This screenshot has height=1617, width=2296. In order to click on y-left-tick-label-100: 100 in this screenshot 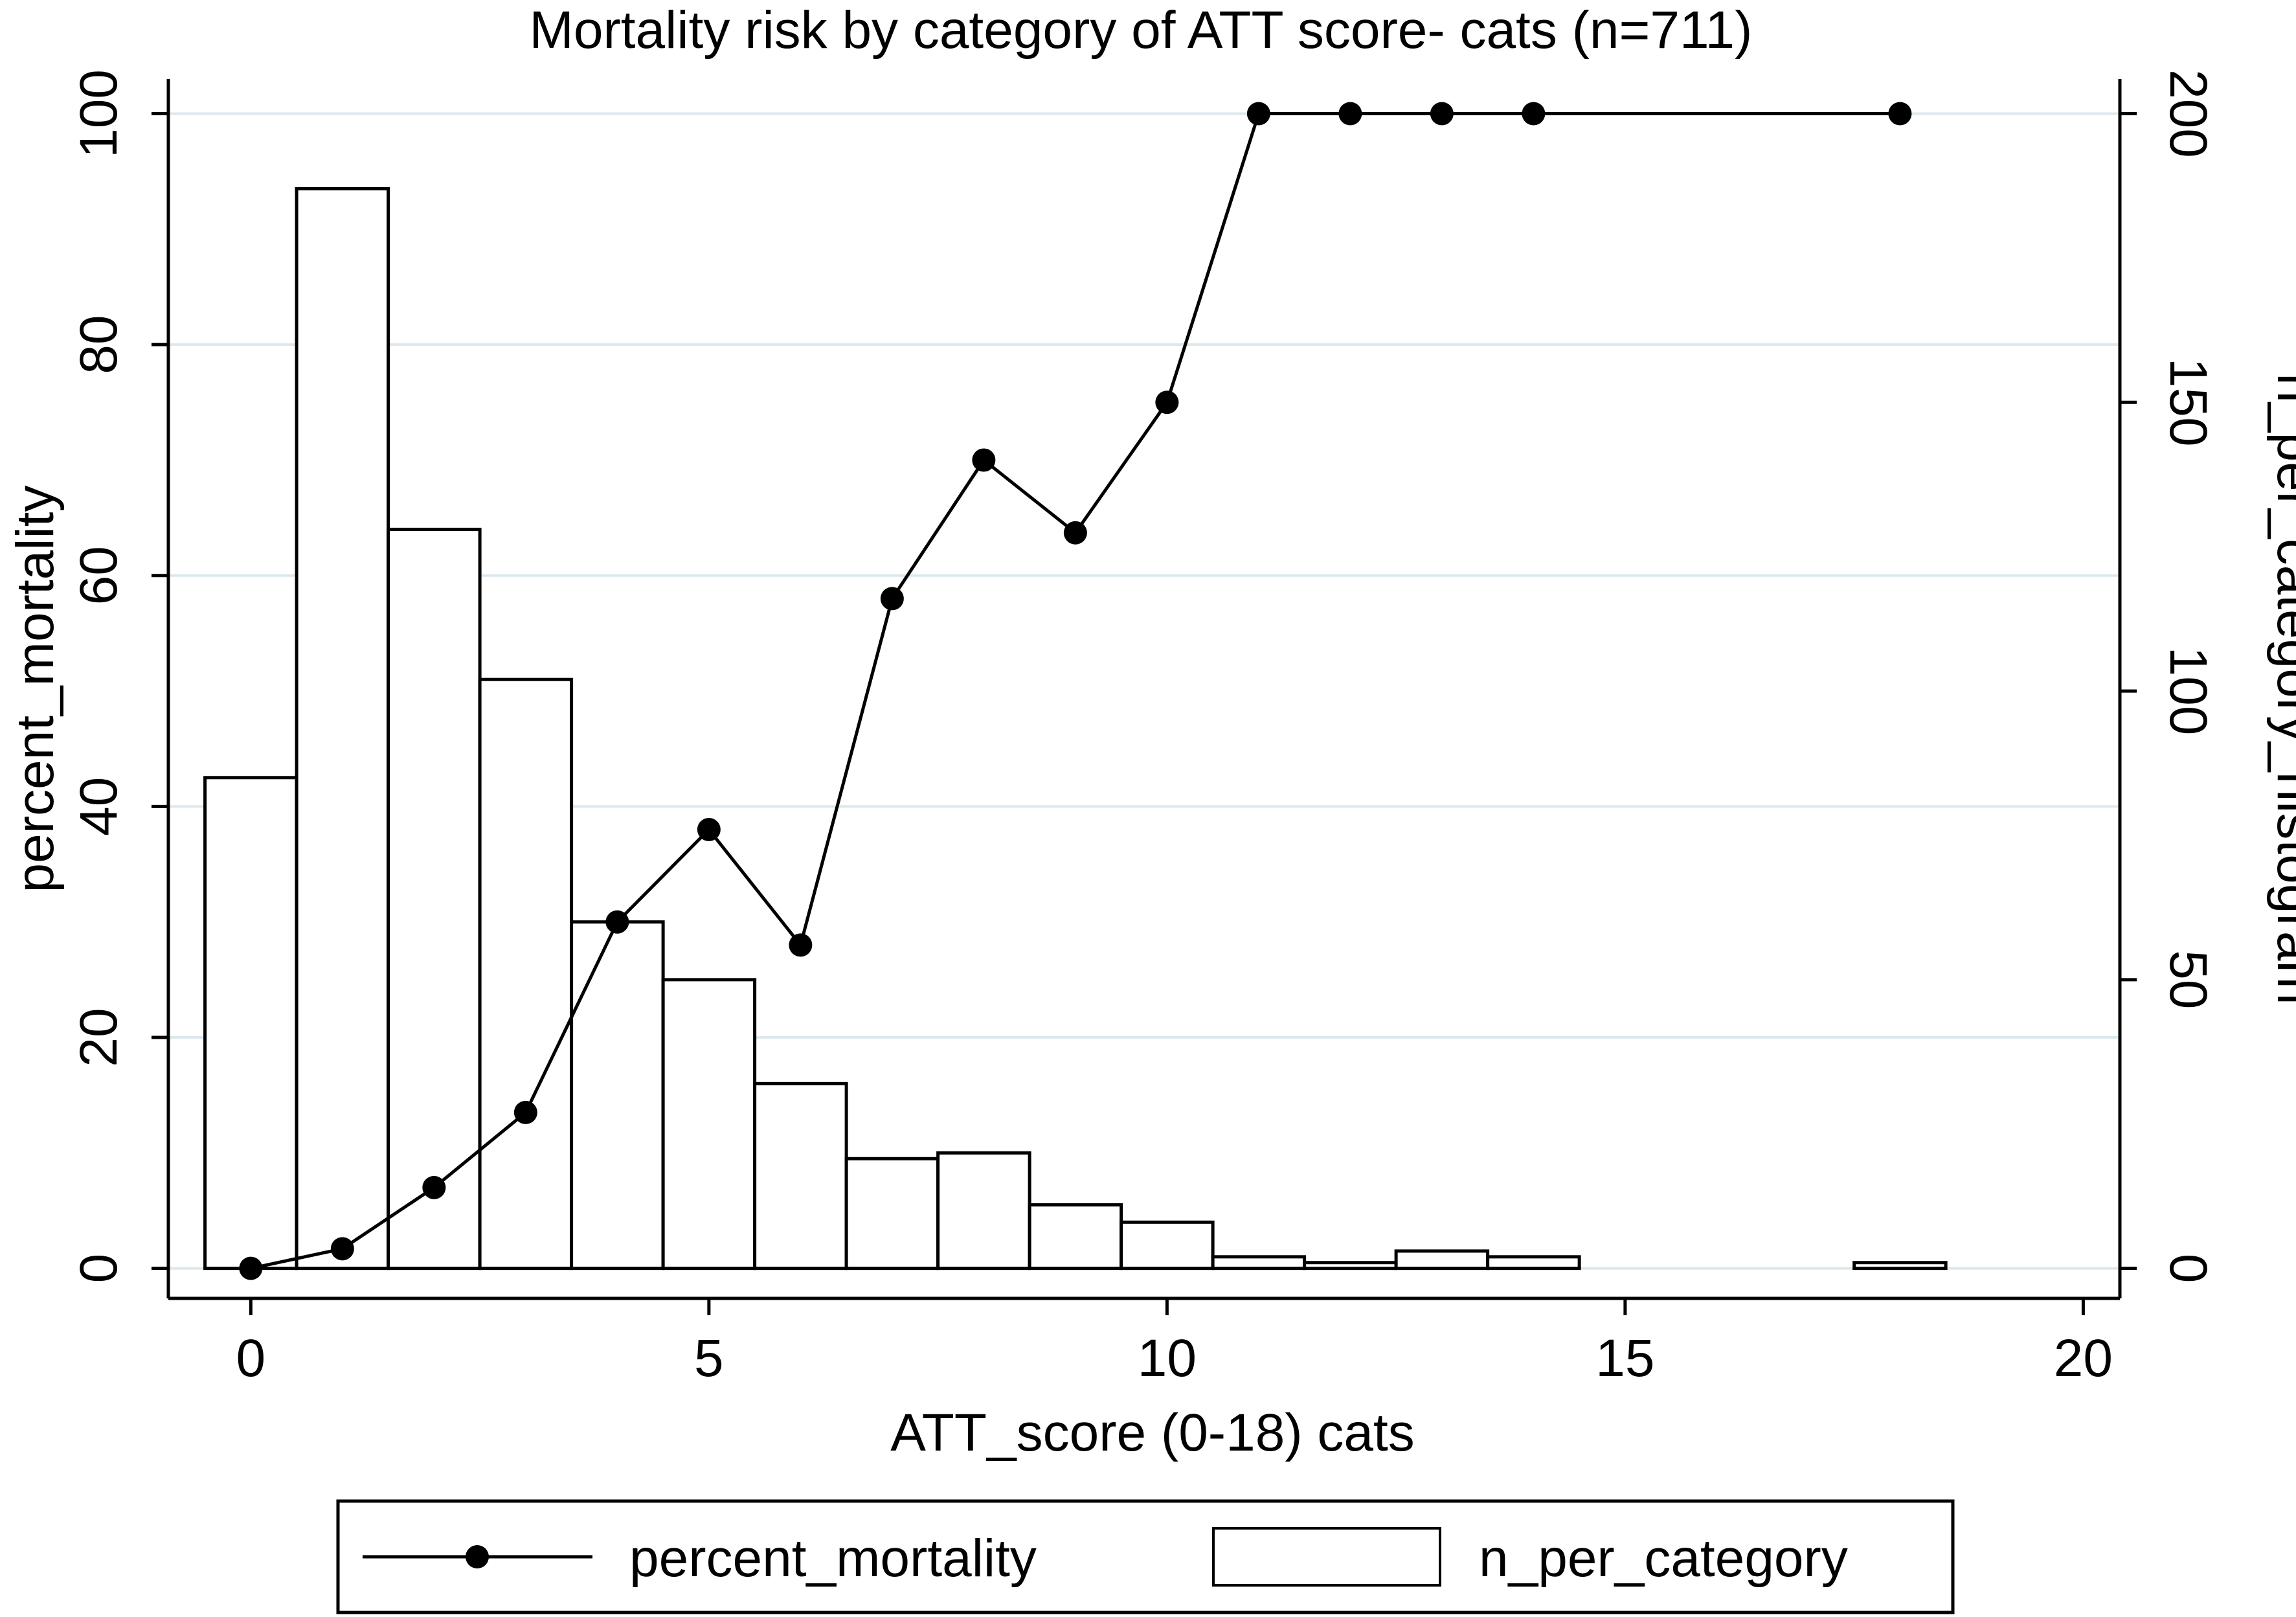, I will do `click(98, 113)`.